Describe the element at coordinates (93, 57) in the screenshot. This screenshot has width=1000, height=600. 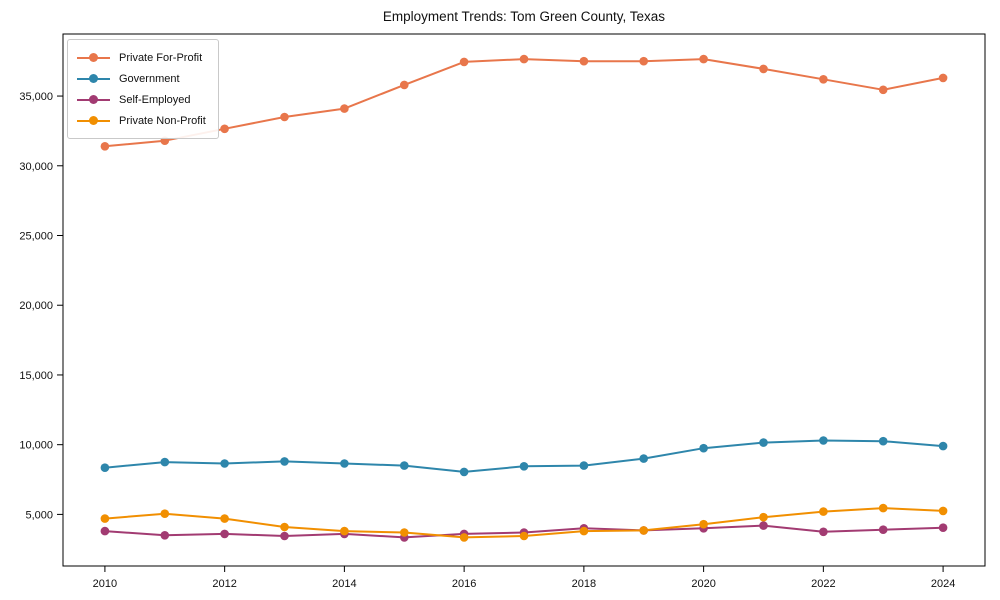
I see `legend-marker-private-for-profit` at that location.